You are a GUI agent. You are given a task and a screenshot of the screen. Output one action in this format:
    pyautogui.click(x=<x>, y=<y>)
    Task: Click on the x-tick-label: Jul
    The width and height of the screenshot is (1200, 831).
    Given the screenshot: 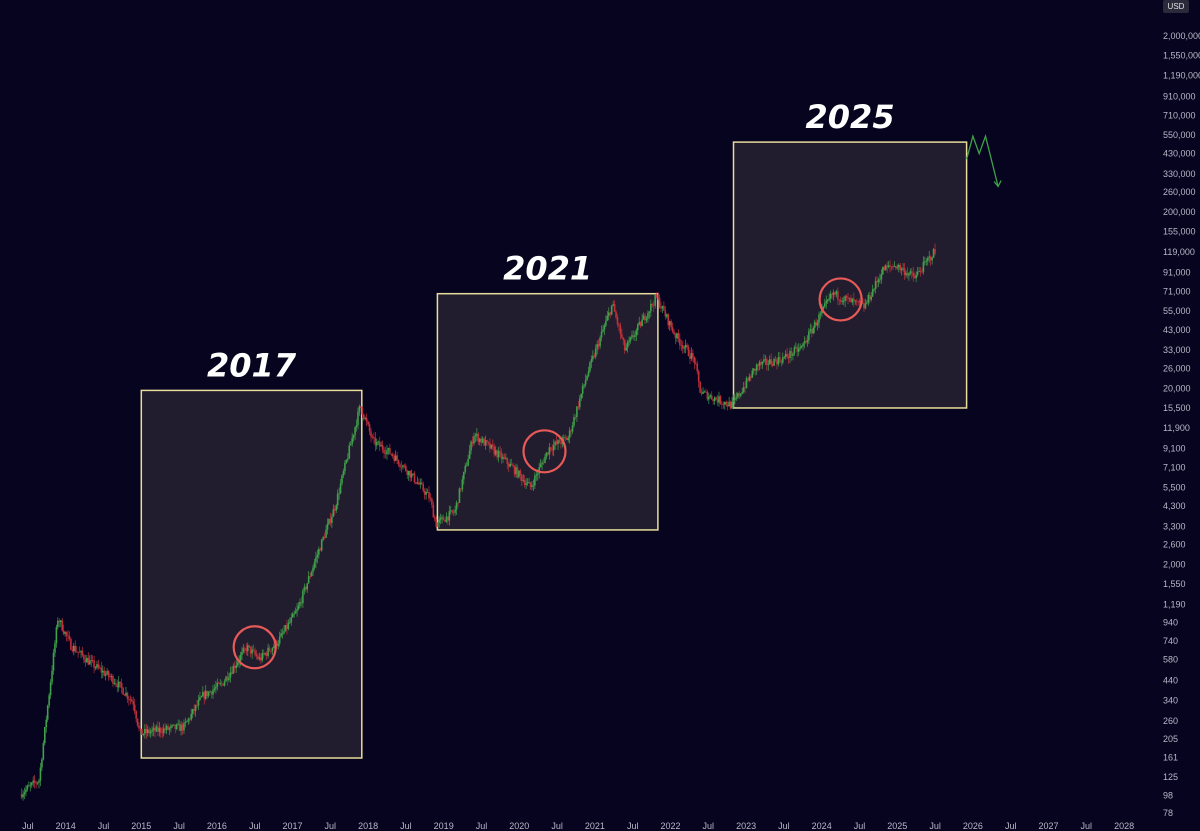 What is the action you would take?
    pyautogui.click(x=255, y=826)
    